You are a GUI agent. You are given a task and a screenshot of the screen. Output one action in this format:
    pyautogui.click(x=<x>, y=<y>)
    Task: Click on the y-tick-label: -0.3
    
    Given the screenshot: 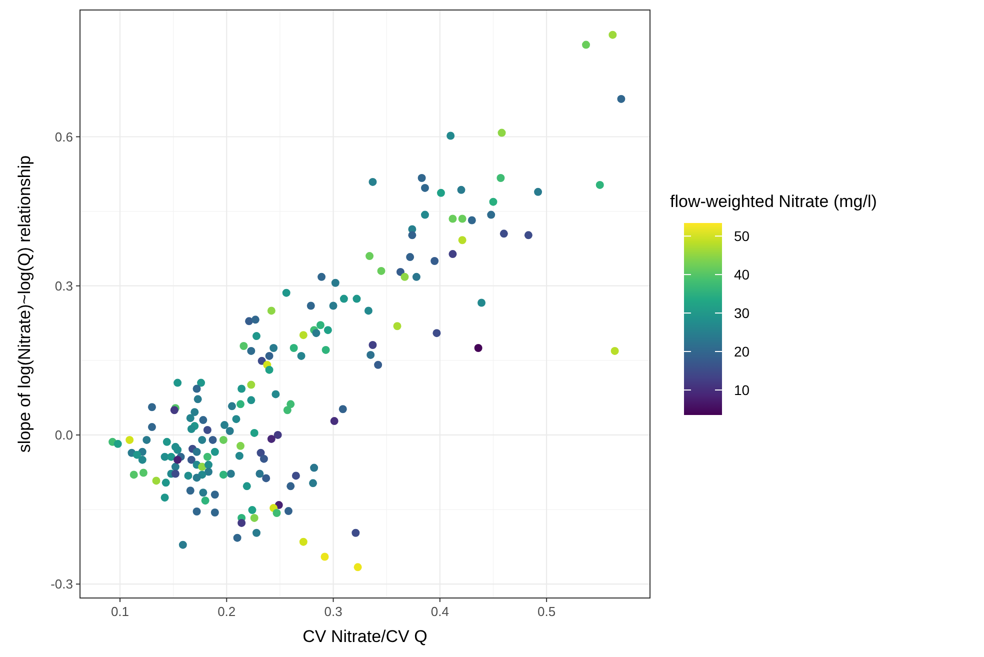 What is the action you would take?
    pyautogui.click(x=61, y=584)
    